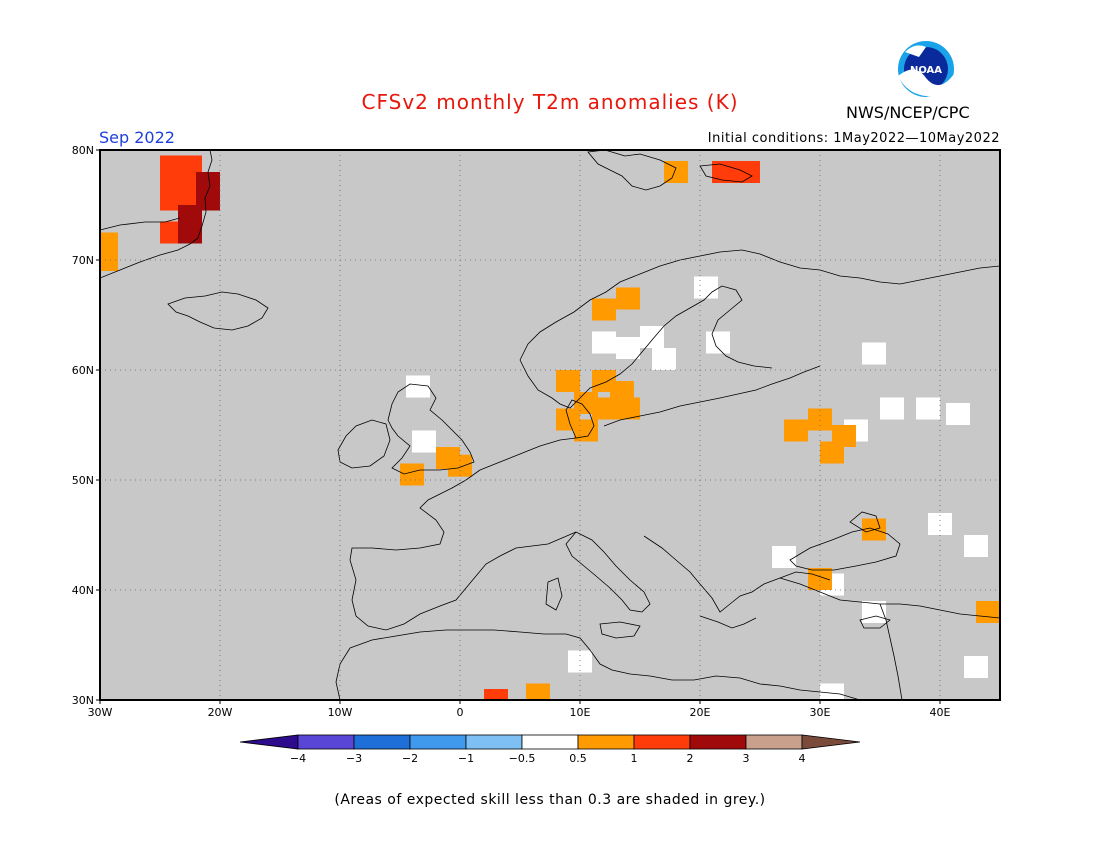  Describe the element at coordinates (634, 758) in the screenshot. I see `colorbar-tick-label: 1` at that location.